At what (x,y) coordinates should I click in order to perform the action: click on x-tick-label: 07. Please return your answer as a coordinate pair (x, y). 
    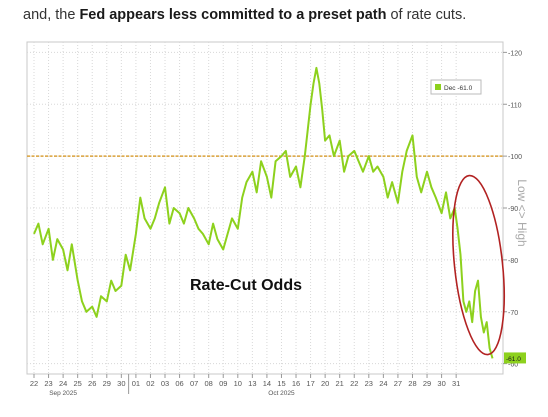
    Looking at the image, I should click on (194, 383).